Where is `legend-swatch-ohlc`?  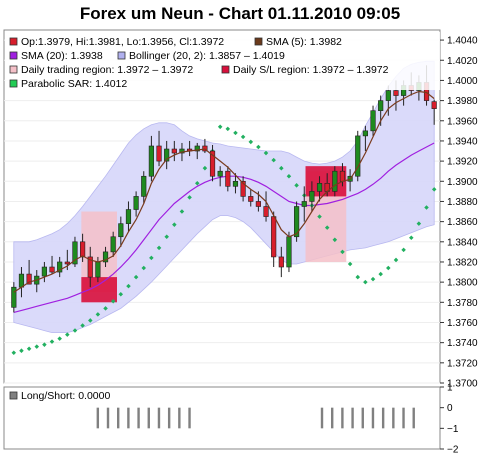 legend-swatch-ohlc is located at coordinates (13, 41).